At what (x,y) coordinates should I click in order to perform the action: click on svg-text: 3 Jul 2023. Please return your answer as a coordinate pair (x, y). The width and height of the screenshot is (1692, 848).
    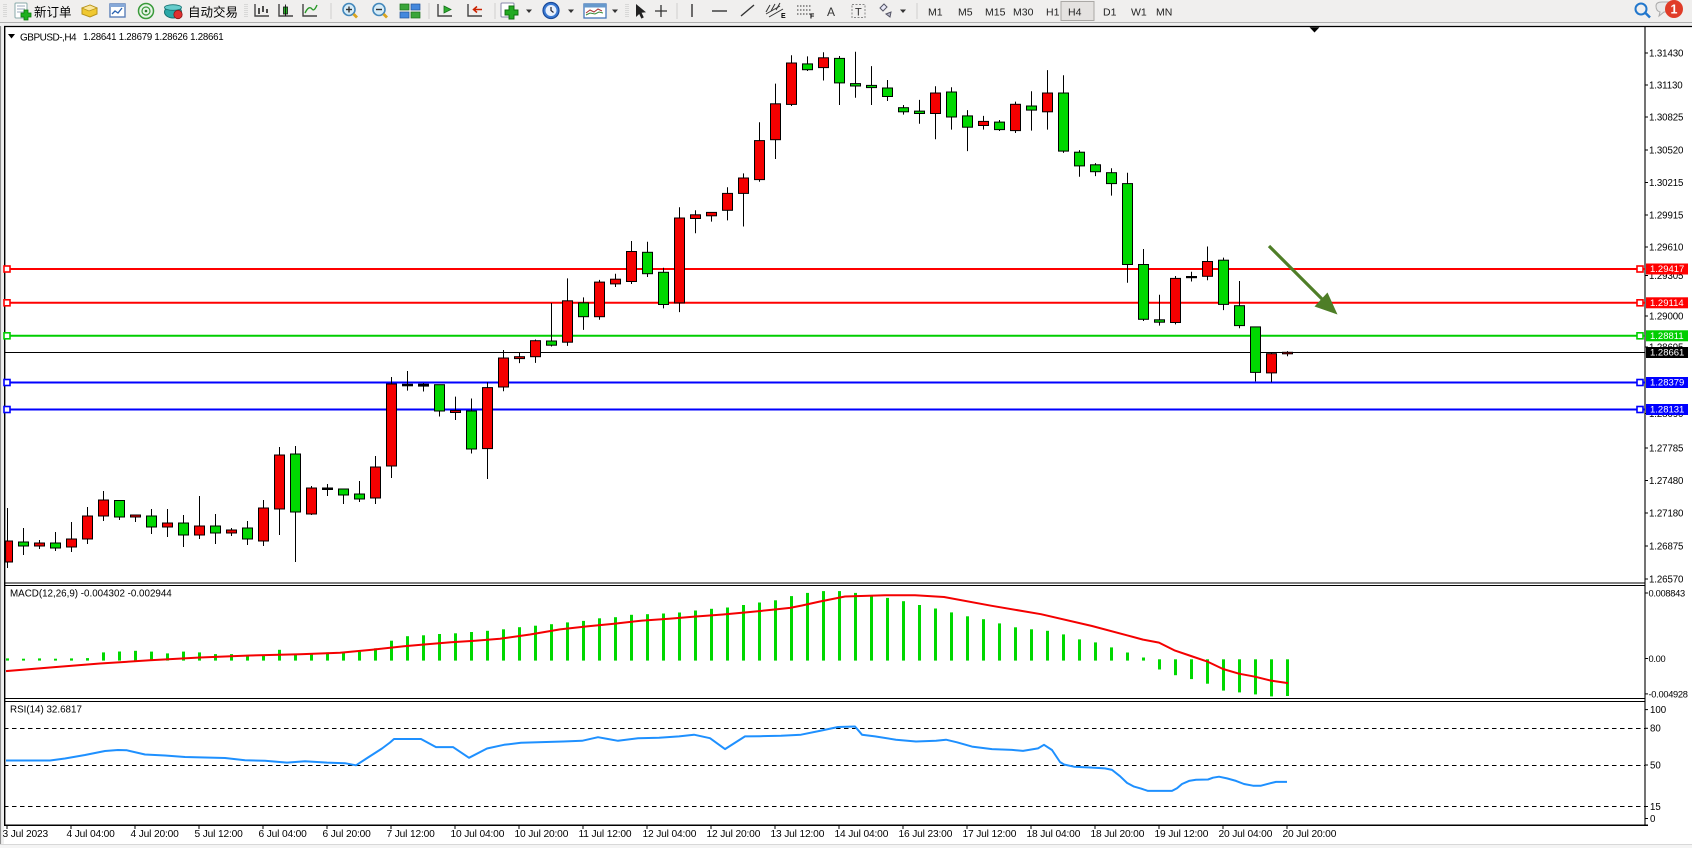
    Looking at the image, I should click on (26, 834).